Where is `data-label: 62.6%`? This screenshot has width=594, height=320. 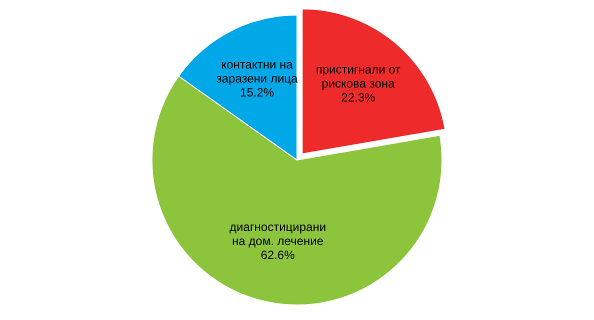
data-label: 62.6% is located at coordinates (278, 255).